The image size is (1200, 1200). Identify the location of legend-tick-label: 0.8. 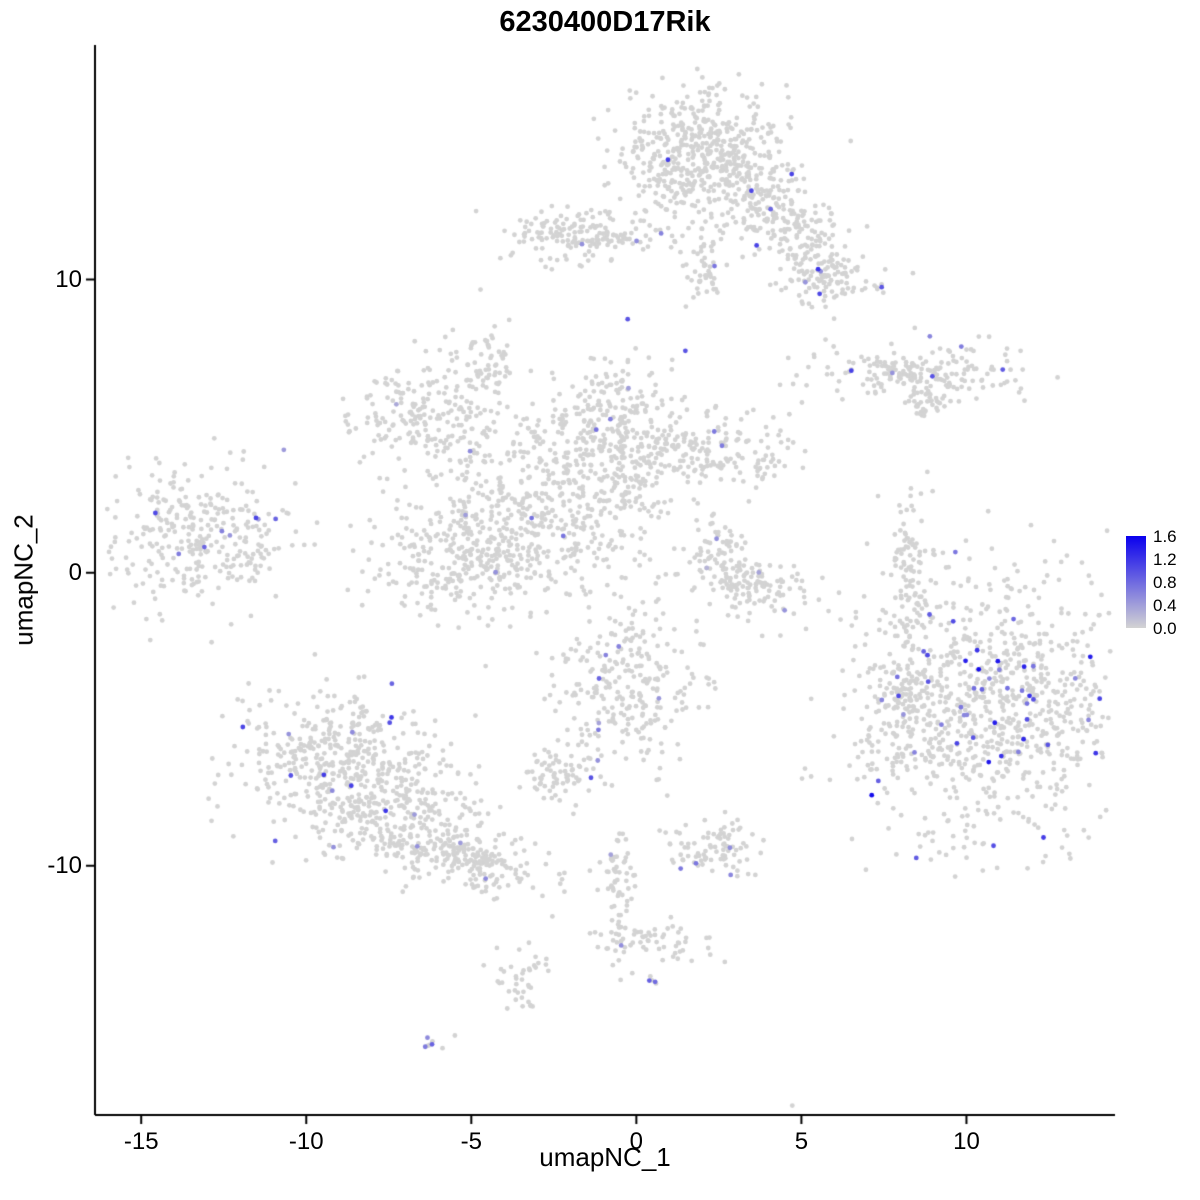
(1165, 582).